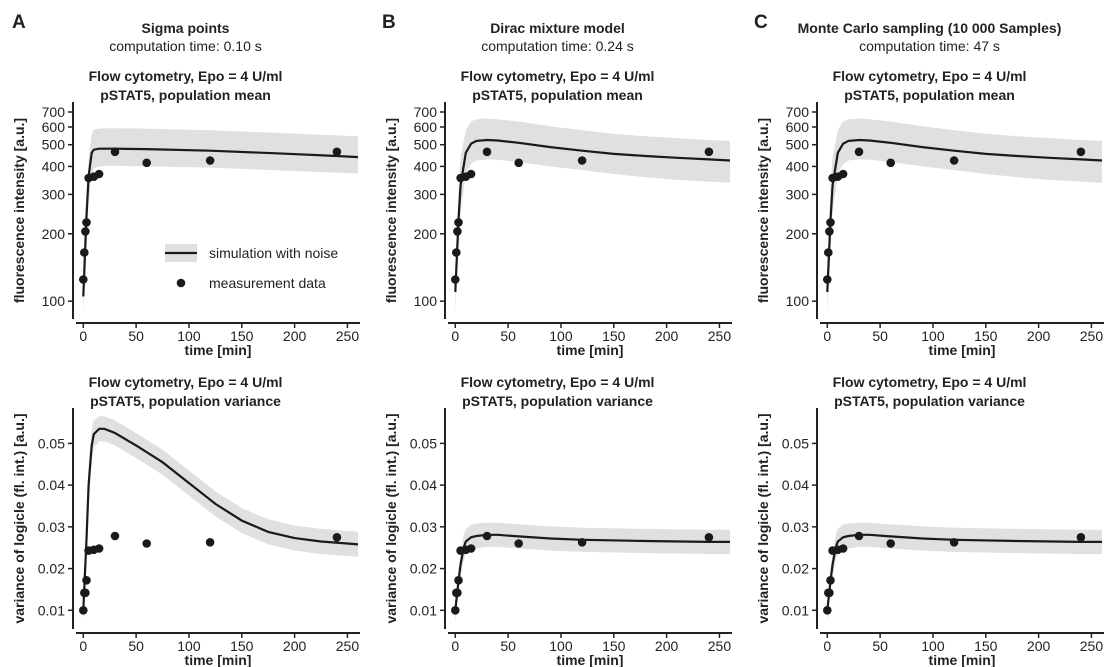 The height and width of the screenshot is (667, 1115). Describe the element at coordinates (929, 46) in the screenshot. I see `computation-time: computation time: 47 s` at that location.